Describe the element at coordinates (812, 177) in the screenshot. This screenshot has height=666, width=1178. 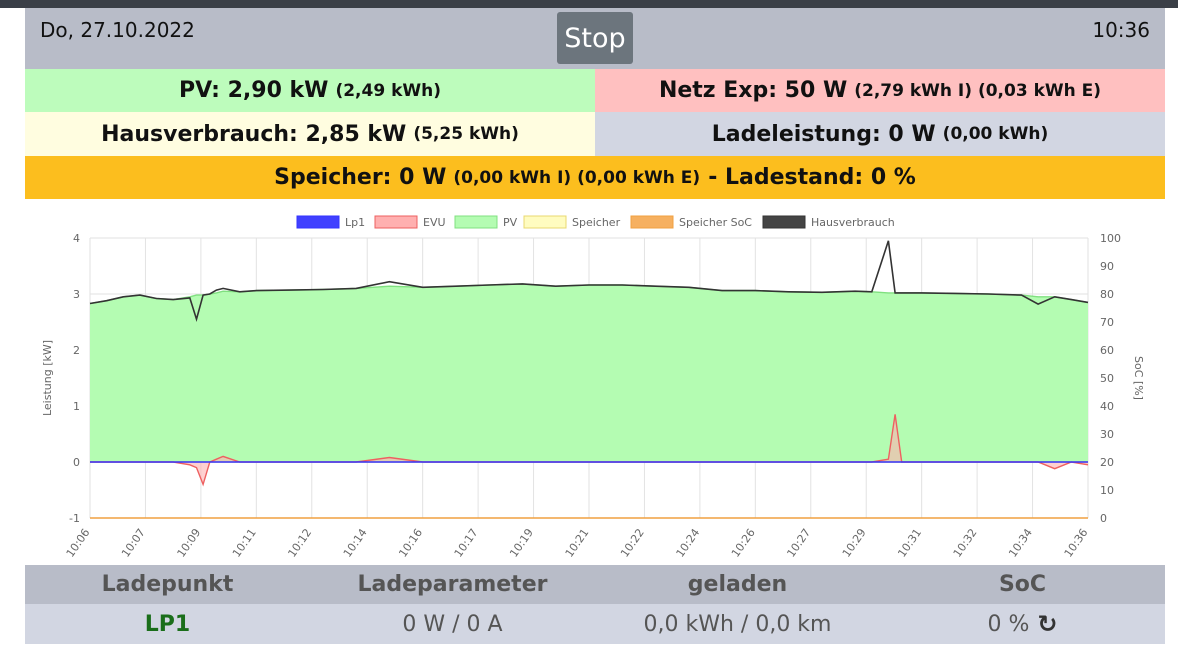
I see `speicher-ladestand: - Ladestand: 0 %` at that location.